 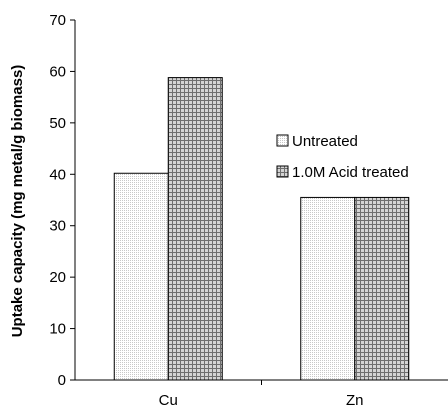 I want to click on legend-label-untreated: Untreated, so click(x=325, y=141).